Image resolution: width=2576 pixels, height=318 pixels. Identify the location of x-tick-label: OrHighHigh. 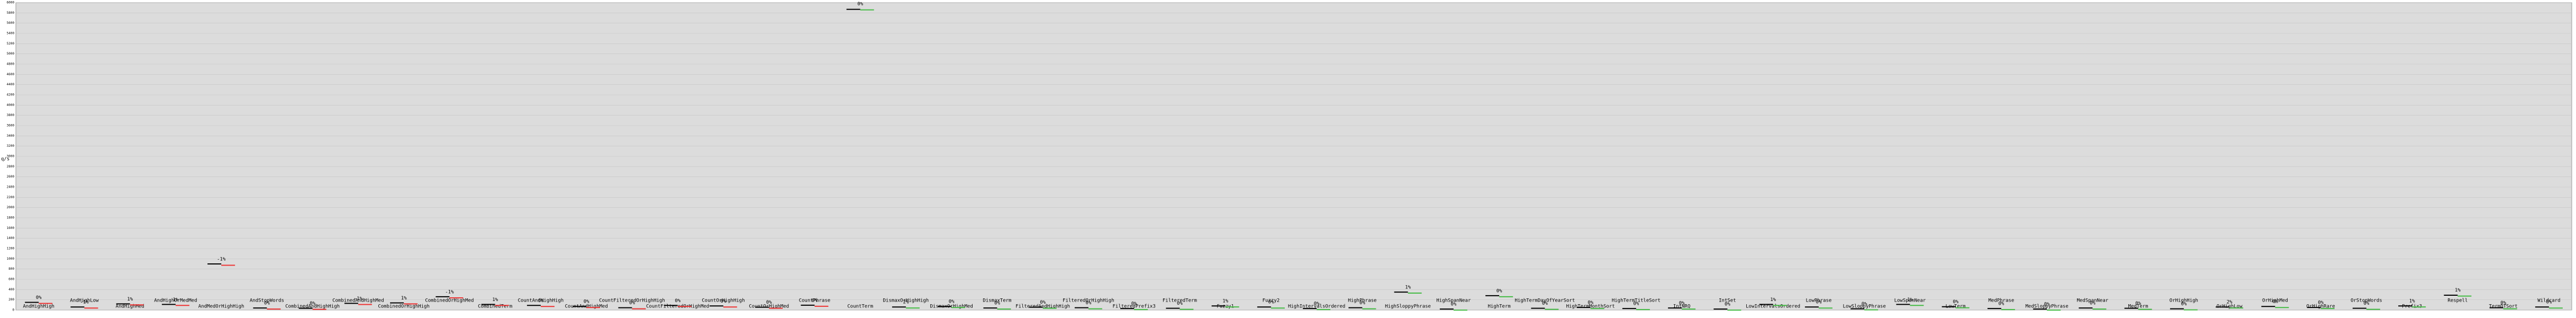
(2184, 301).